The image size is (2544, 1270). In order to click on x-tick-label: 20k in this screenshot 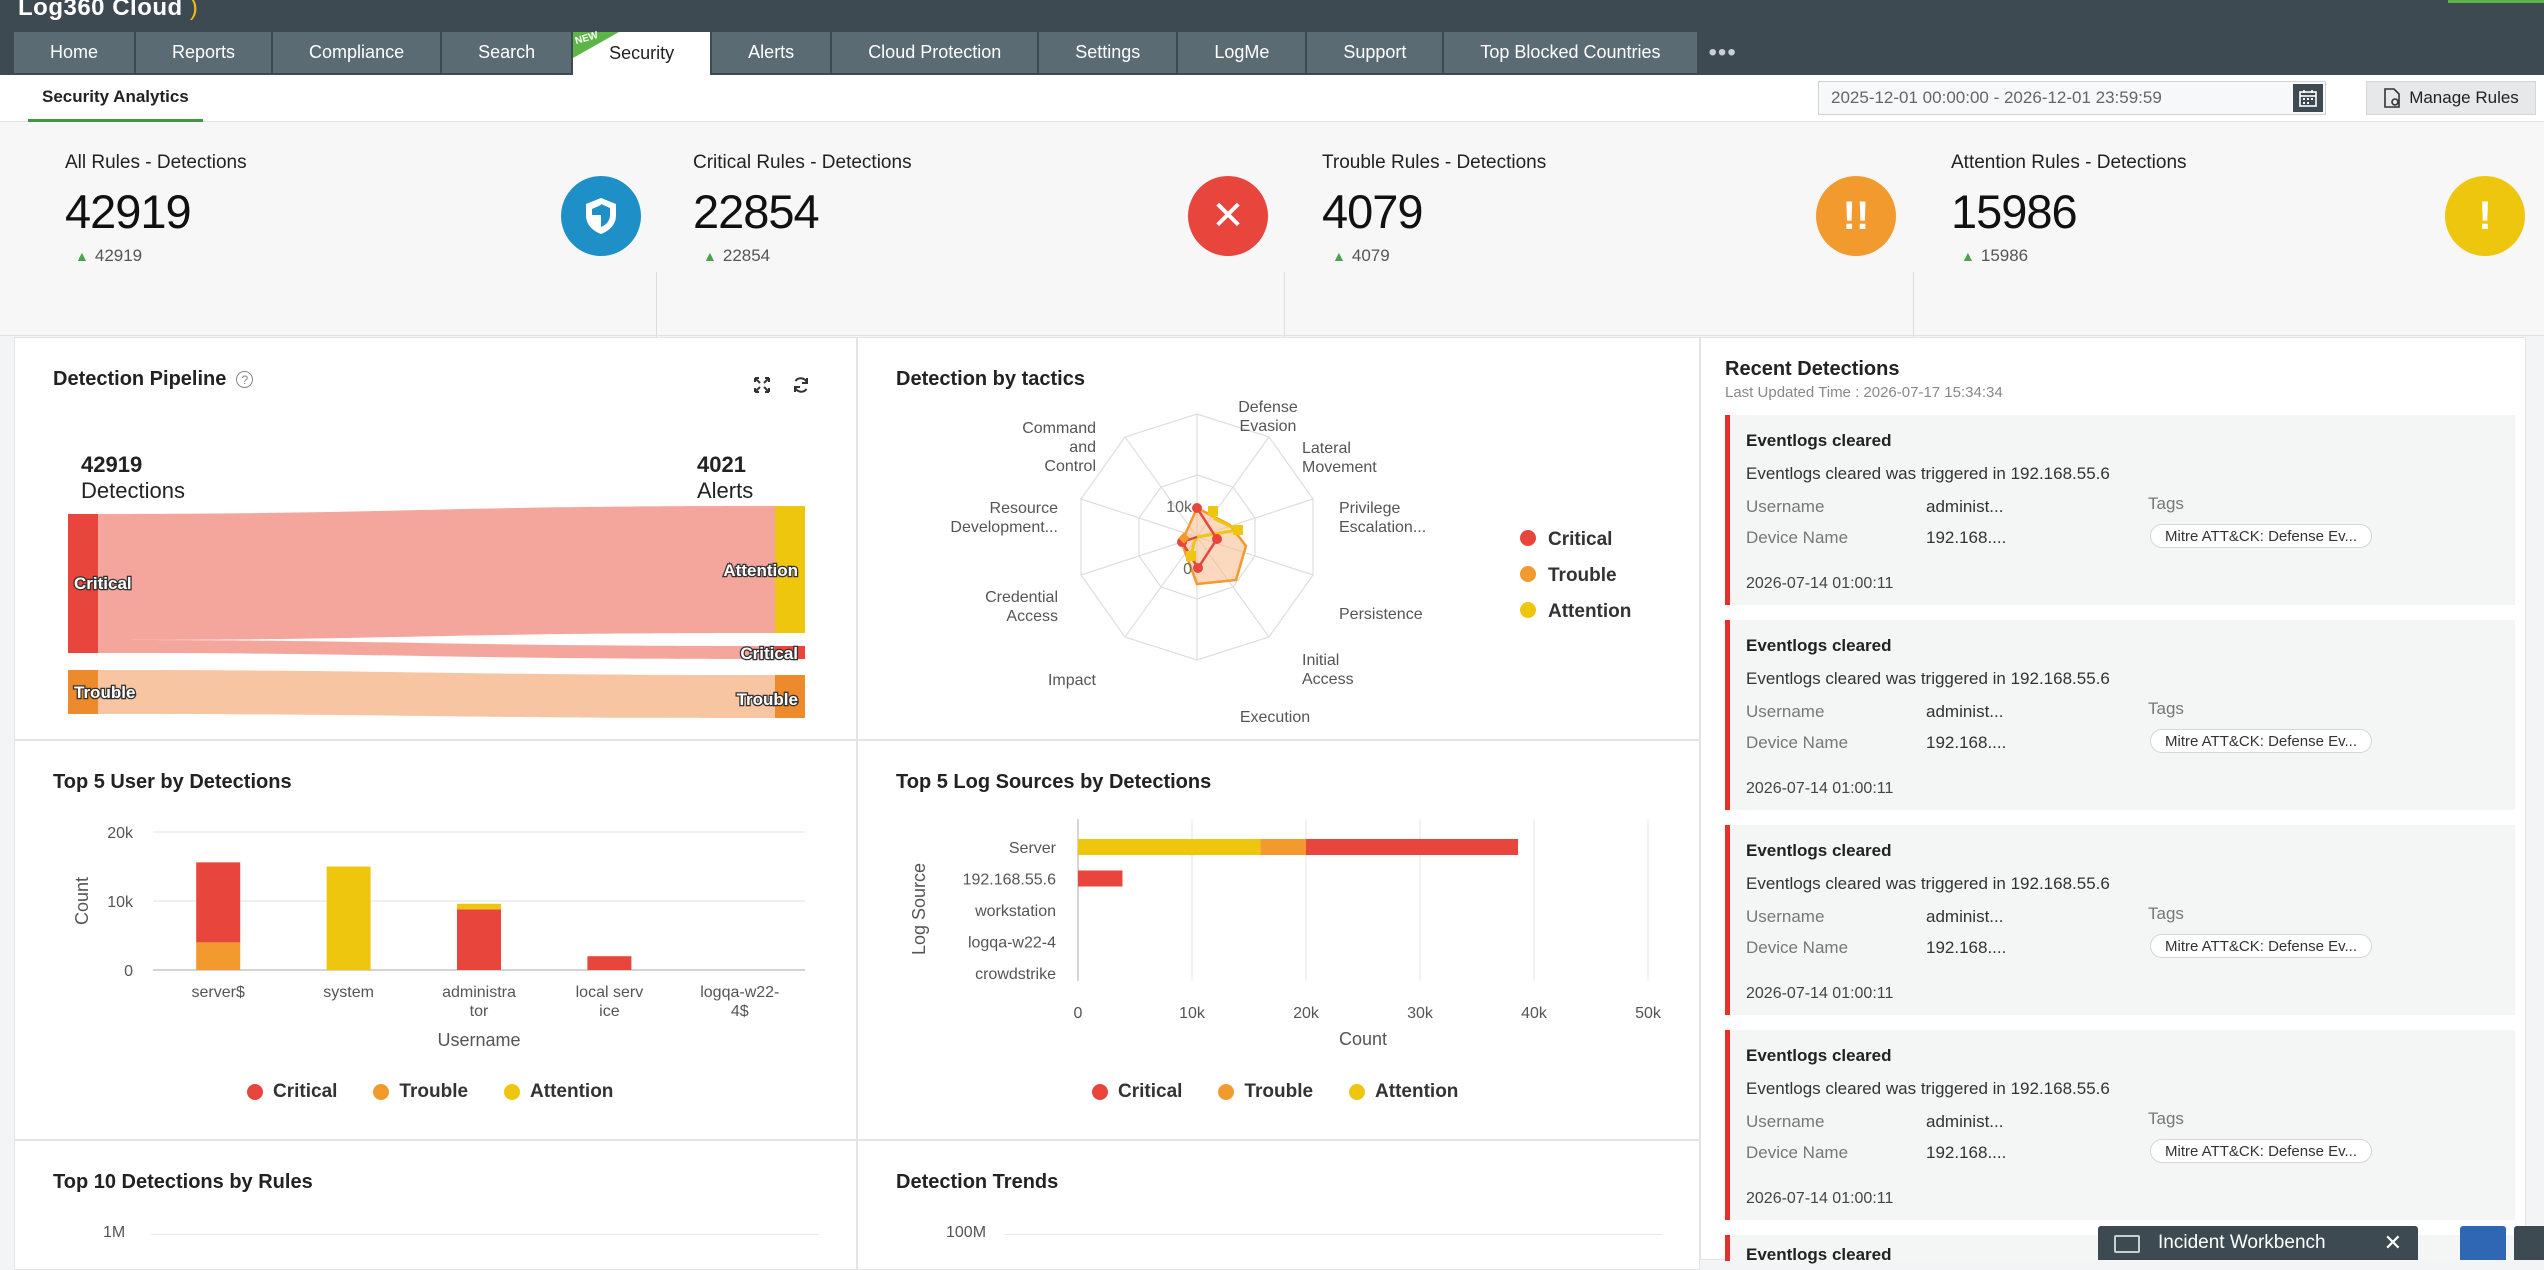, I will do `click(1306, 1013)`.